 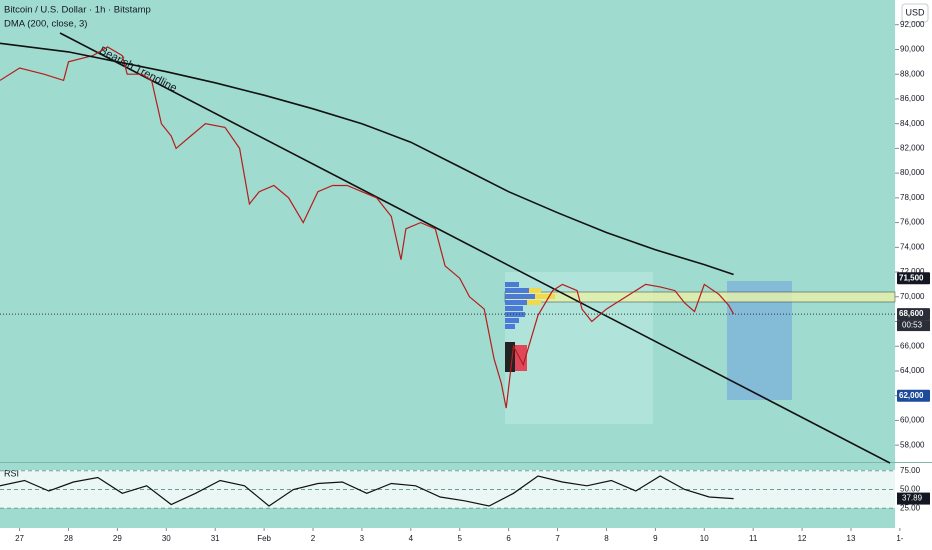 What do you see at coordinates (912, 197) in the screenshot?
I see `y-tick-label: 78,000` at bounding box center [912, 197].